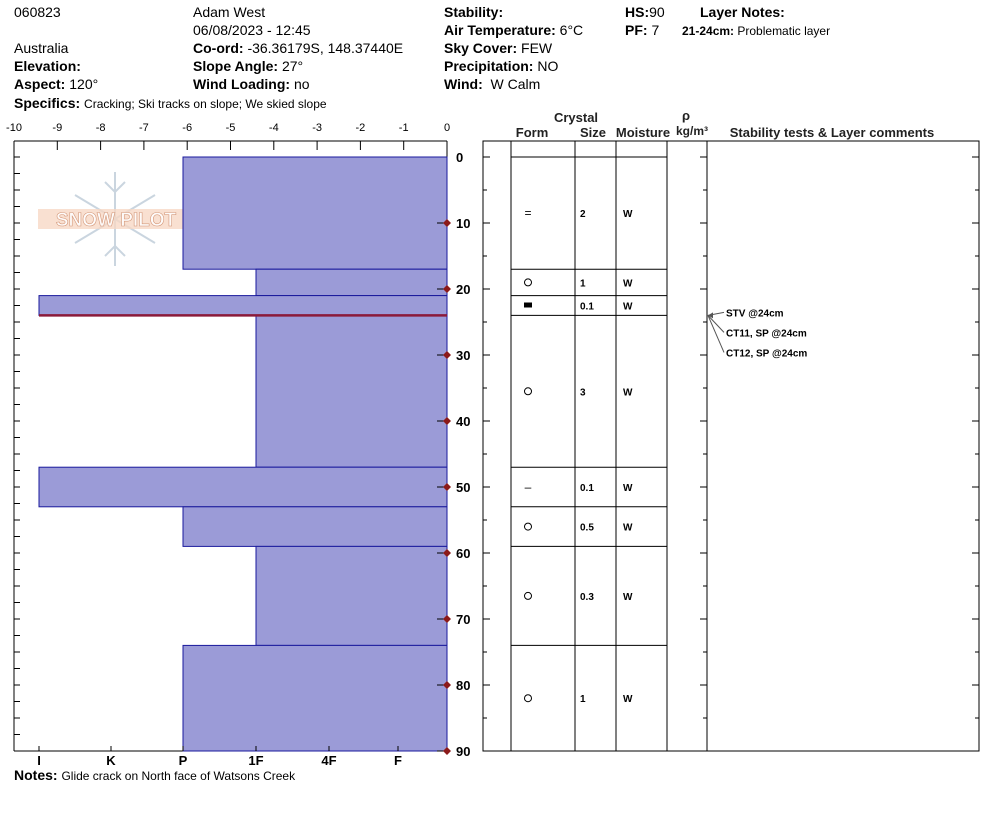 This screenshot has width=994, height=840. Describe the element at coordinates (463, 619) in the screenshot. I see `depth-tick-label: 70` at that location.